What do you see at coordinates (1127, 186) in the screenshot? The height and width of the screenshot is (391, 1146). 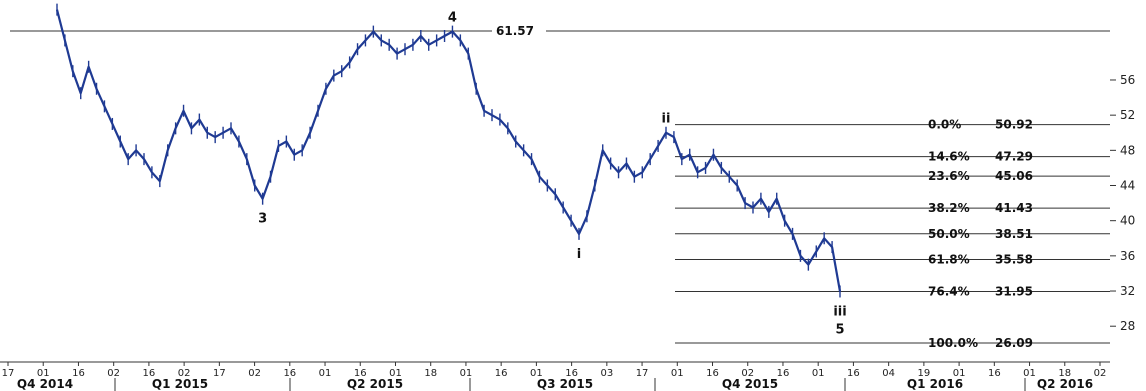 I see `y-tick-label: 44` at bounding box center [1127, 186].